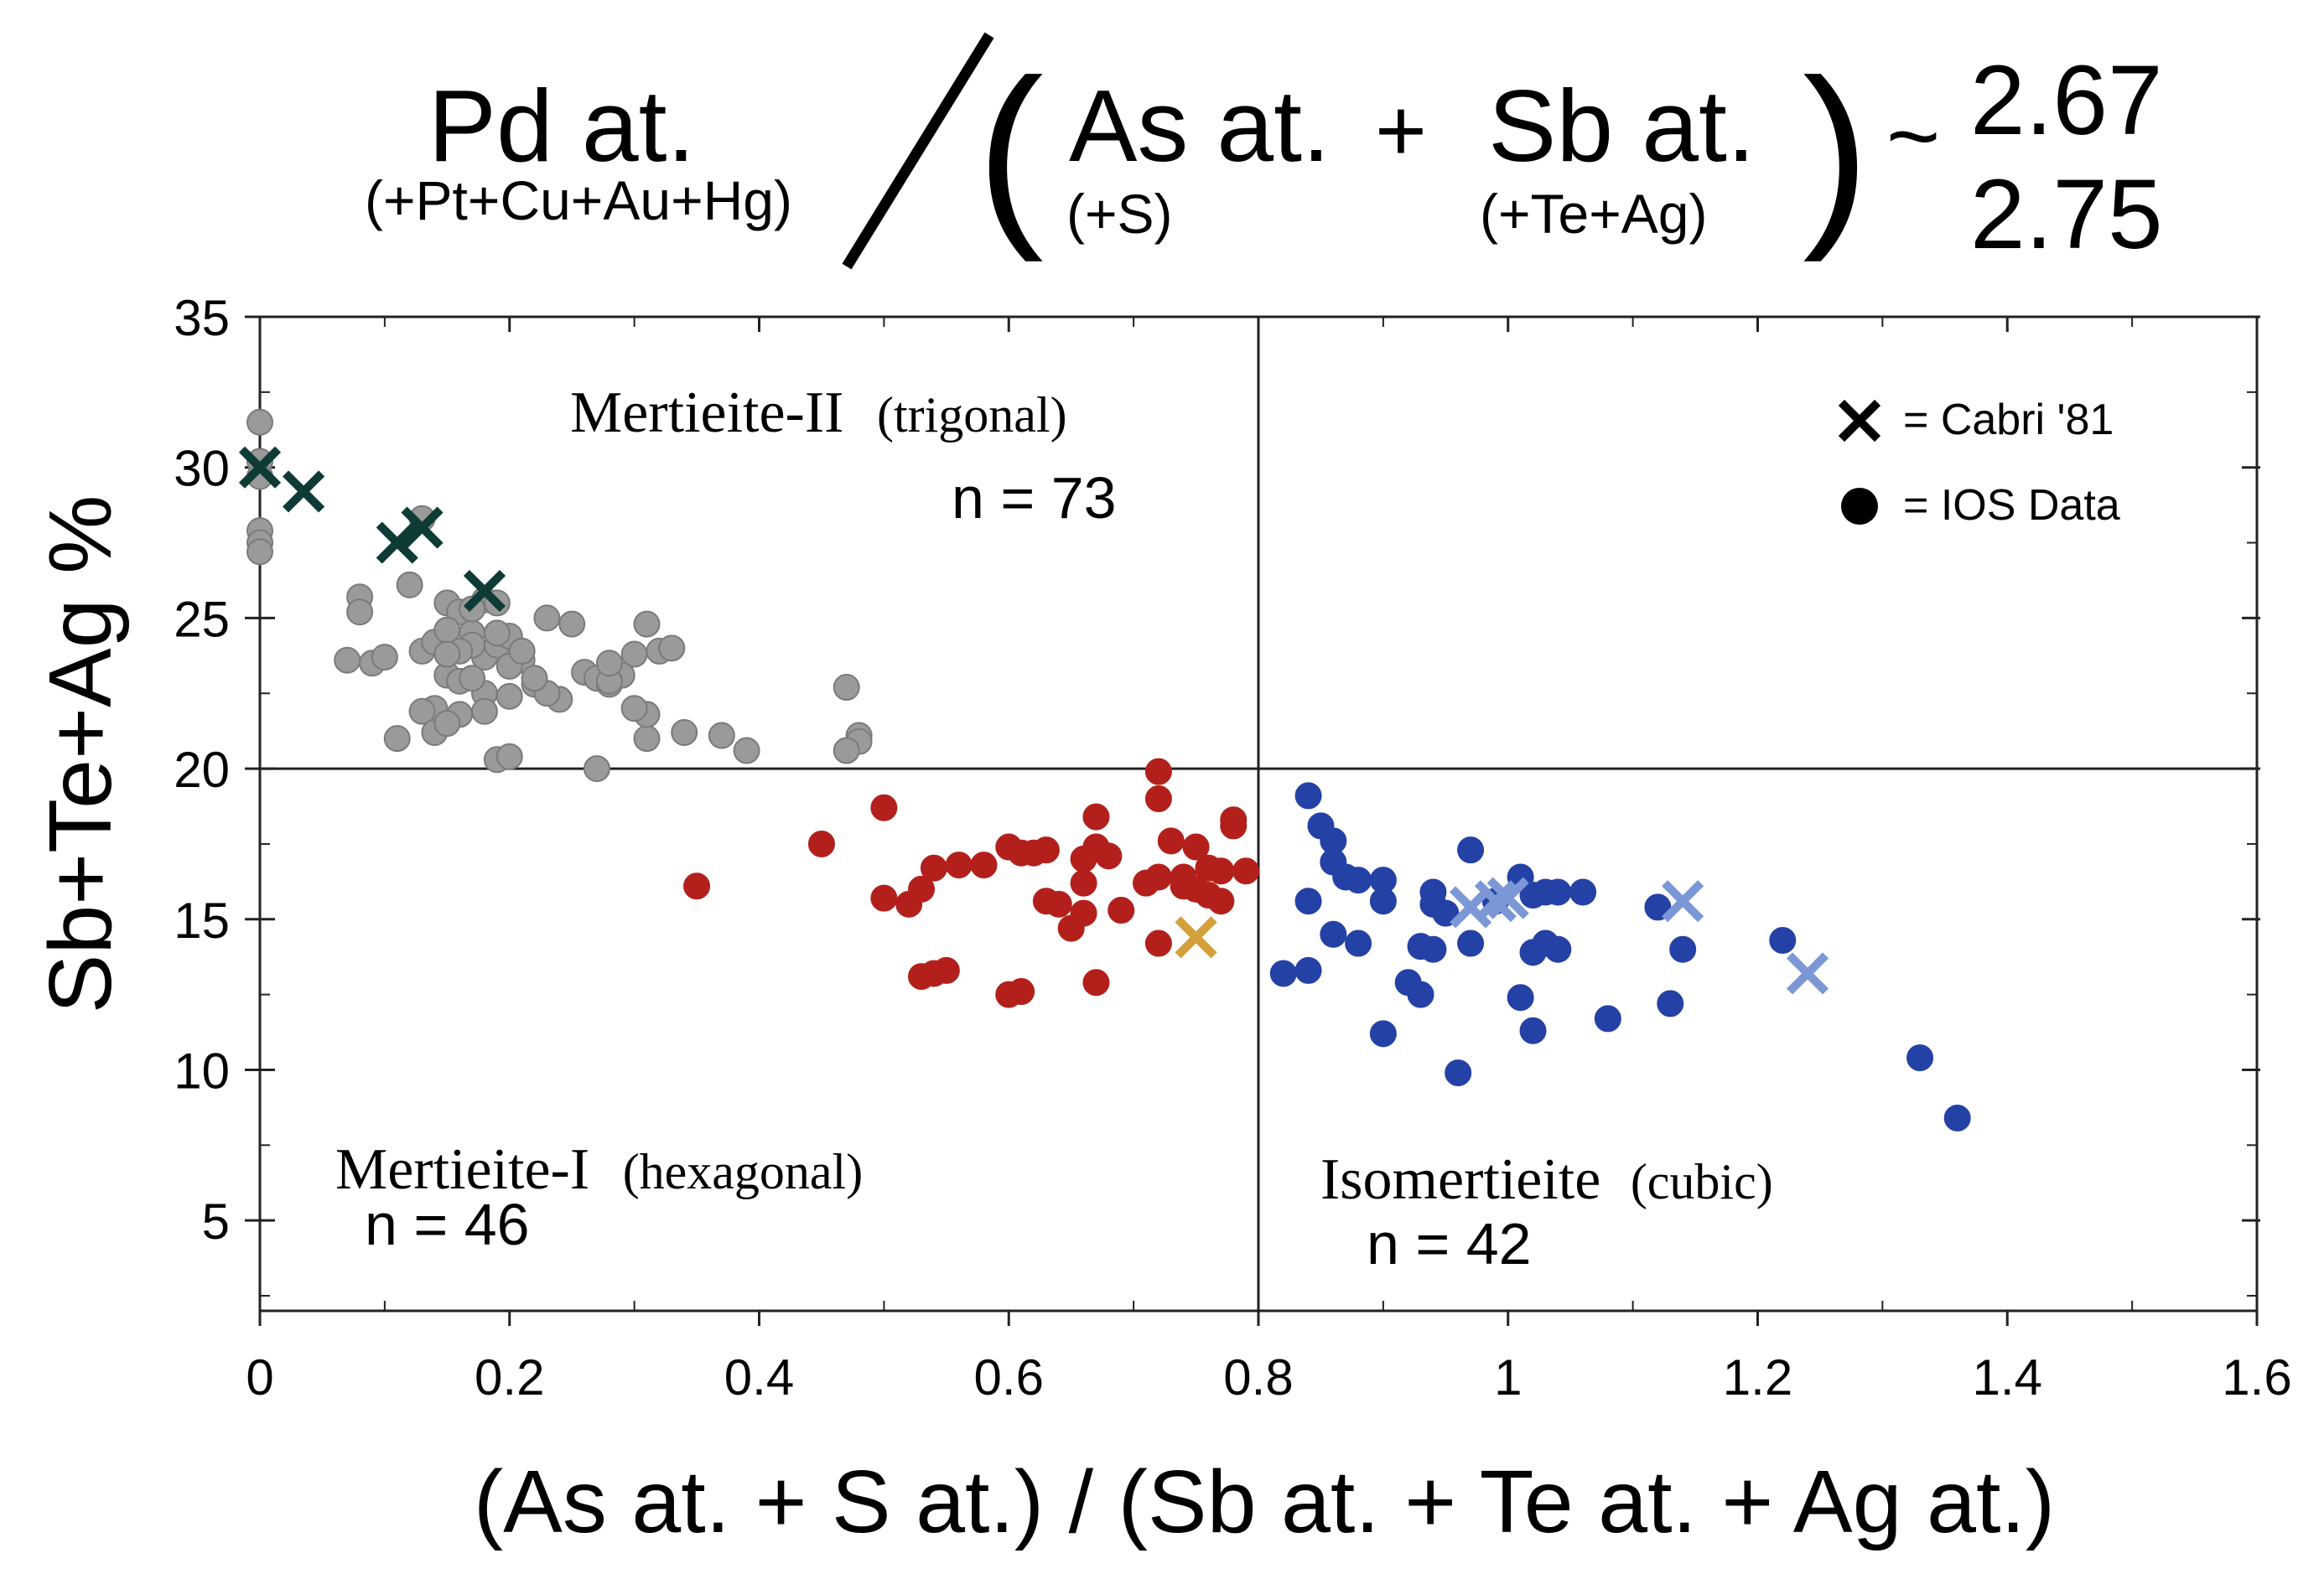 The height and width of the screenshot is (1574, 2324). Describe the element at coordinates (1258, 1378) in the screenshot. I see `x-tick-label: 0.8` at that location.